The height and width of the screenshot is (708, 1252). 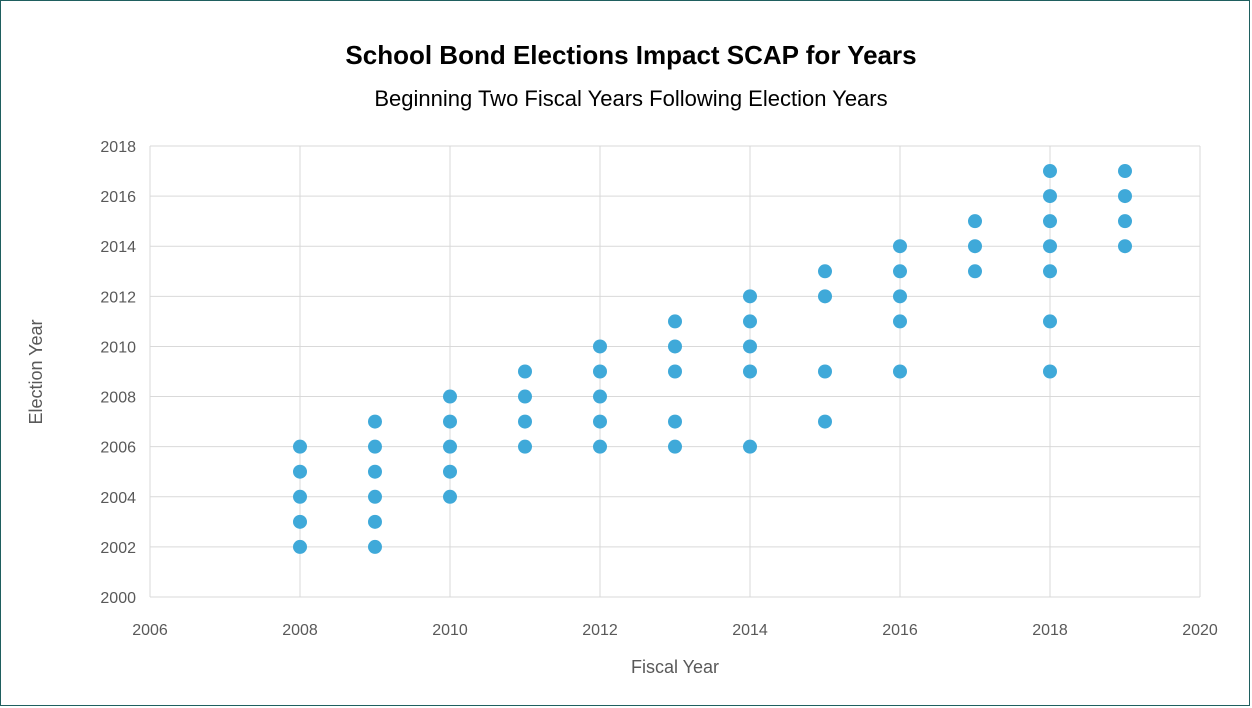 I want to click on x-axis-title: Fiscal Year, so click(x=675, y=667).